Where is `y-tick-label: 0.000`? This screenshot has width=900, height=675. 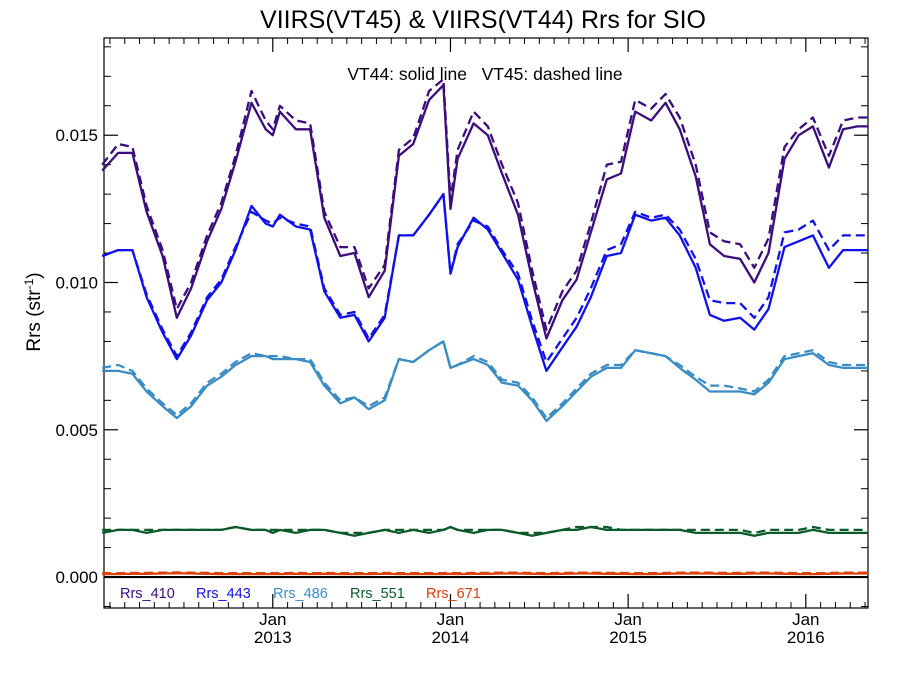
y-tick-label: 0.000 is located at coordinates (76, 577).